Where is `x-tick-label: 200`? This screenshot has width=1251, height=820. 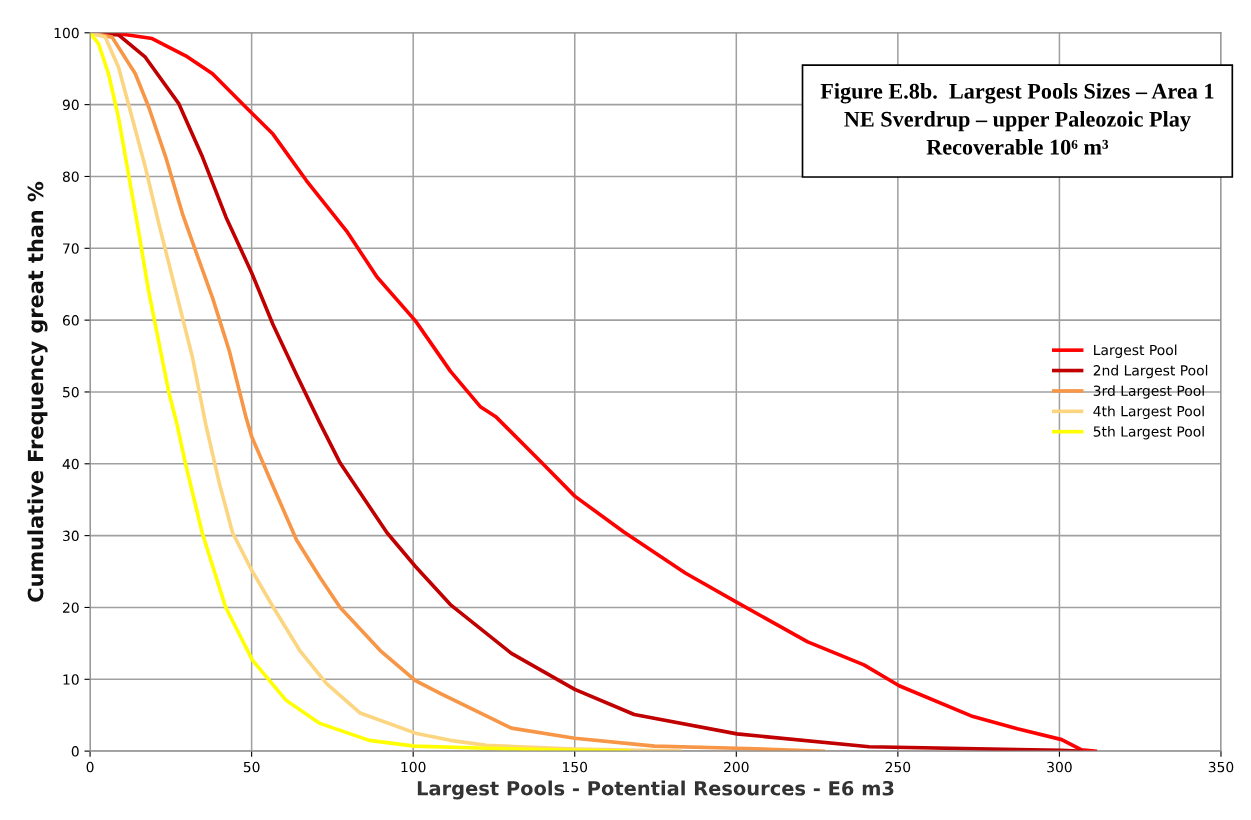
x-tick-label: 200 is located at coordinates (736, 767).